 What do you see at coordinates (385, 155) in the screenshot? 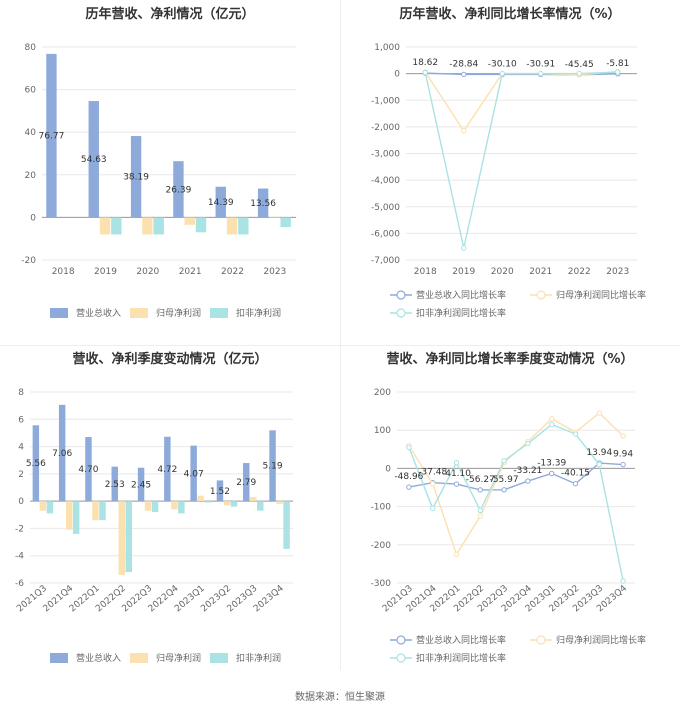
I see `y-tick-label: -3,000` at bounding box center [385, 155].